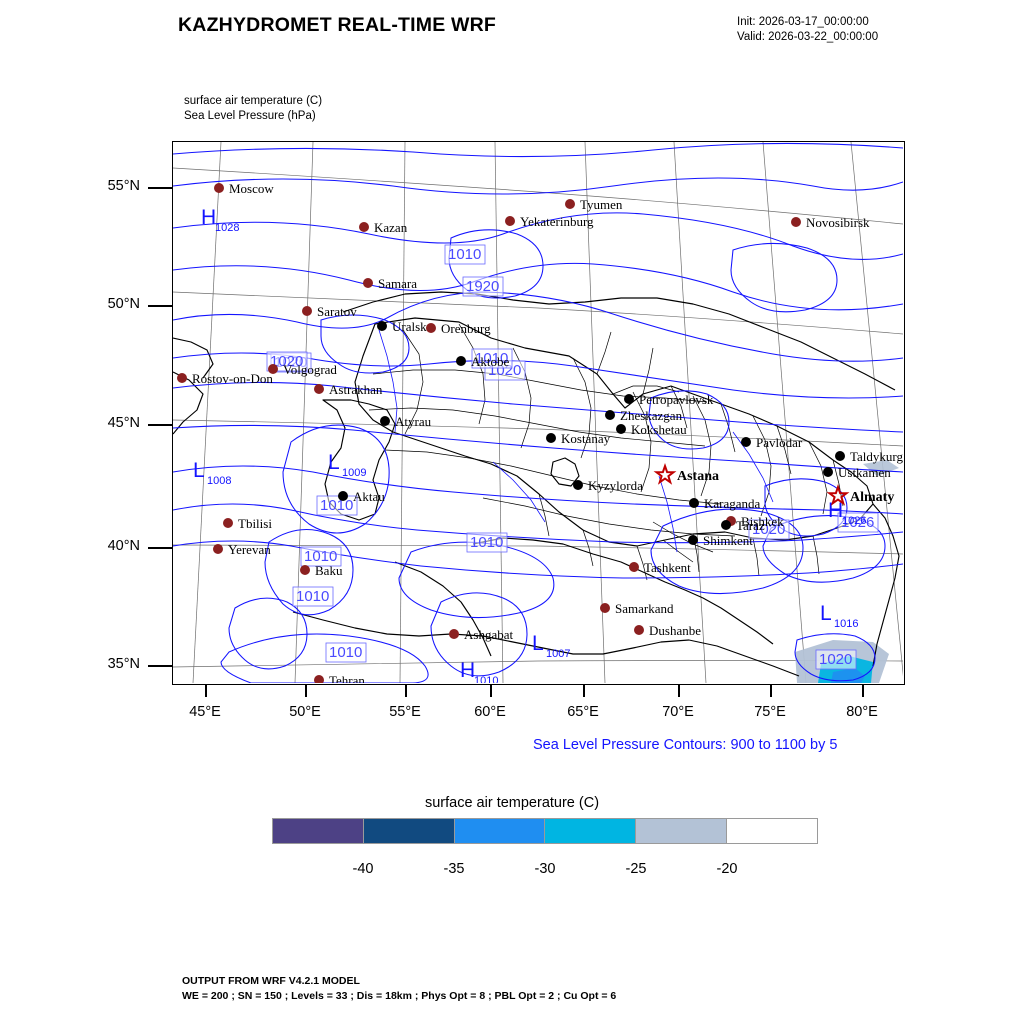 Image resolution: width=1024 pixels, height=1024 pixels. I want to click on city-label: Yekaterinburg, so click(557, 221).